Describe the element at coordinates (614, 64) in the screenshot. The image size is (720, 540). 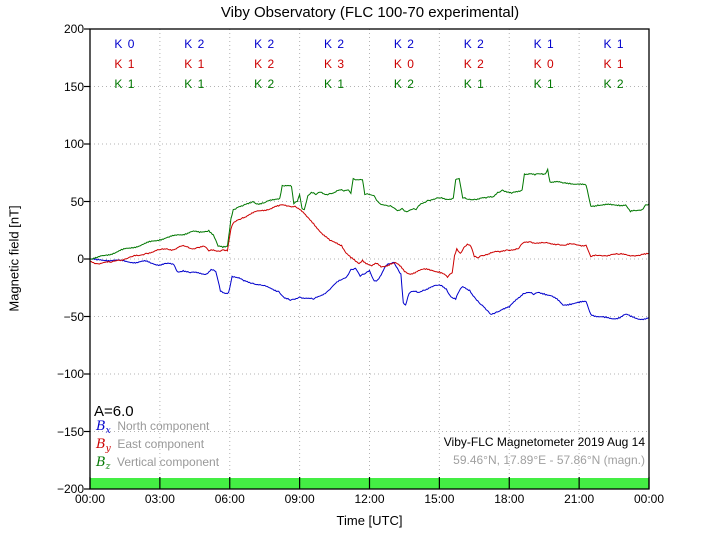
I see `k-index-cell-by-7: K 1` at that location.